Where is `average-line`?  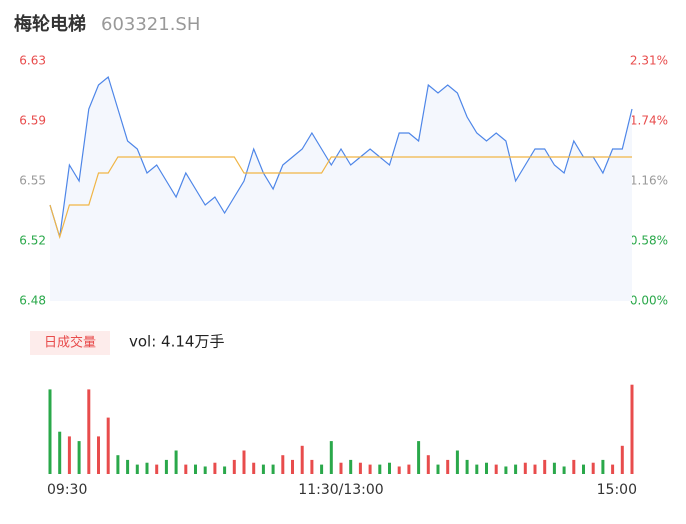 average-line is located at coordinates (340, 198).